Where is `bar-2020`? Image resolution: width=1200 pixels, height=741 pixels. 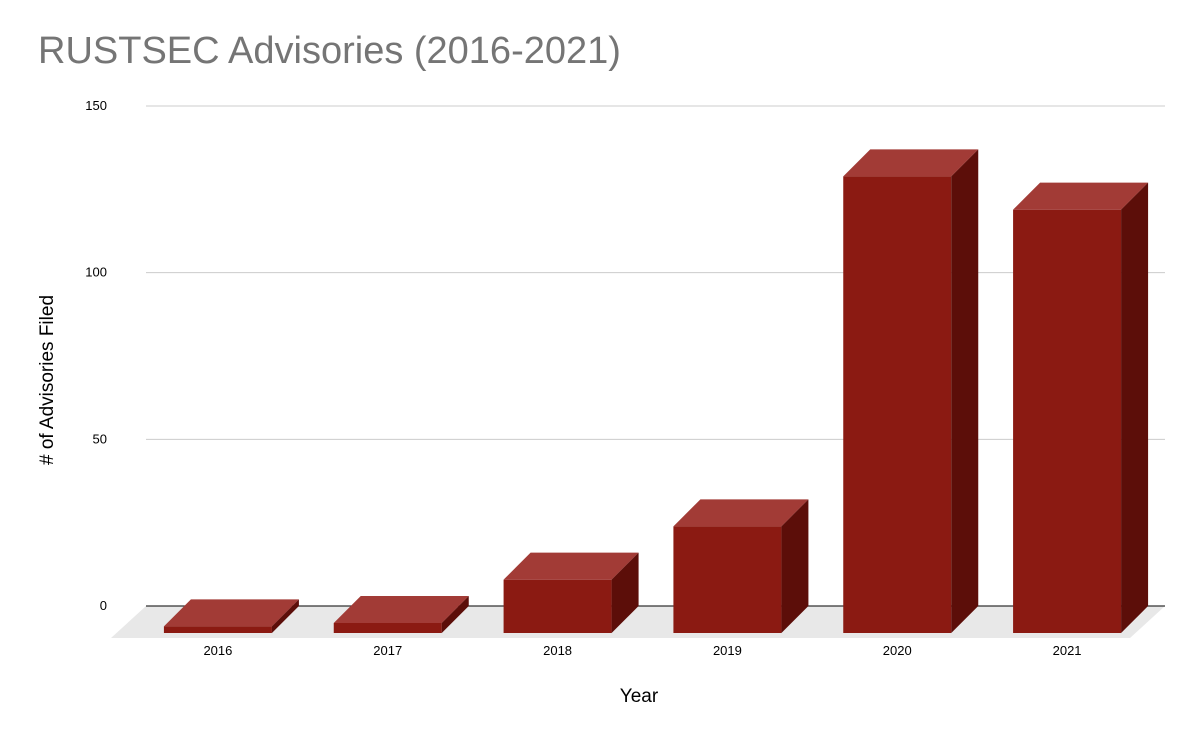 bar-2020 is located at coordinates (911, 391).